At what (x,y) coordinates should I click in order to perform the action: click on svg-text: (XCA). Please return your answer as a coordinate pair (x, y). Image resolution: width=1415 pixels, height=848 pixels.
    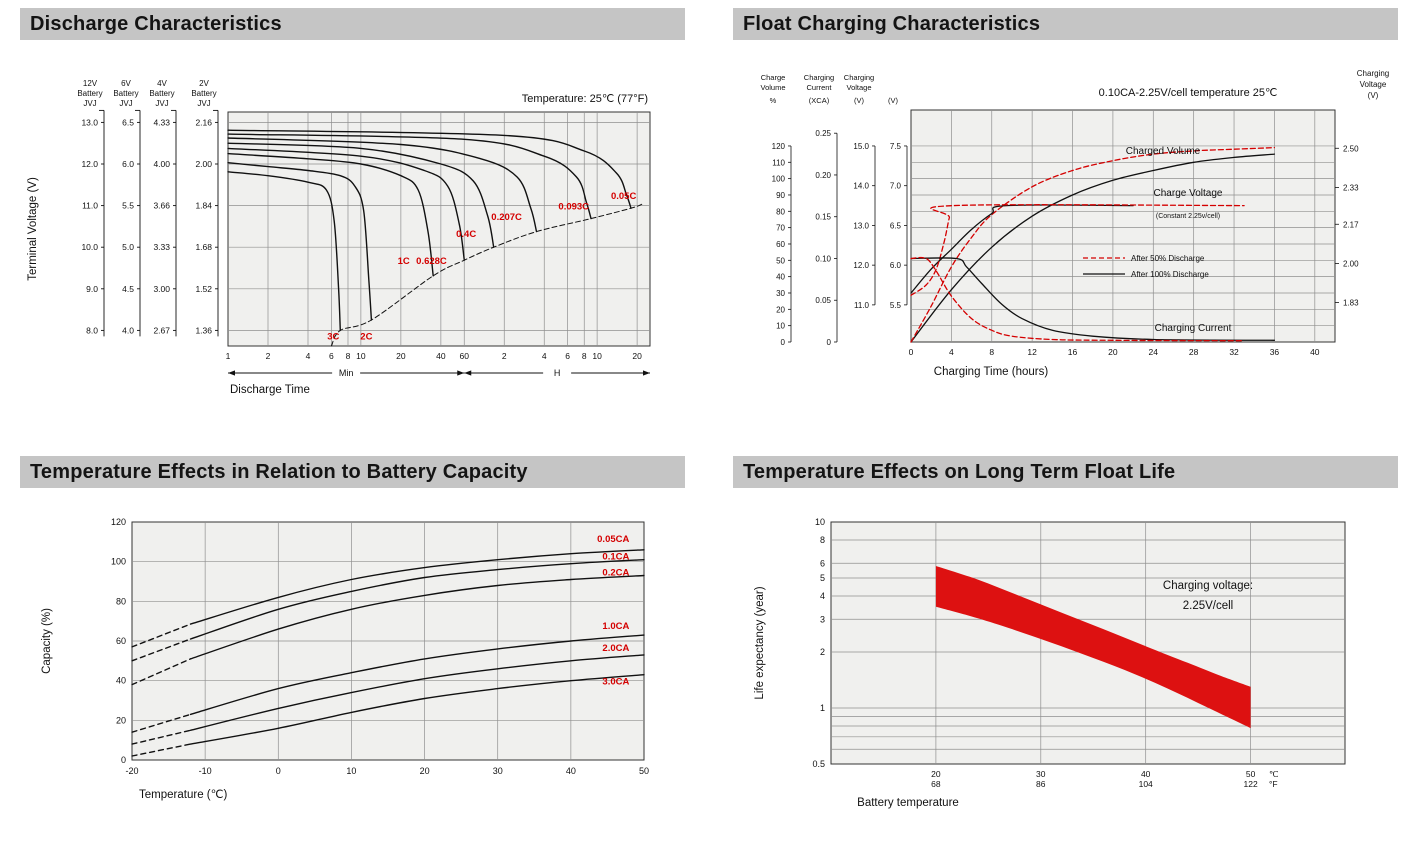
    Looking at the image, I should click on (819, 100).